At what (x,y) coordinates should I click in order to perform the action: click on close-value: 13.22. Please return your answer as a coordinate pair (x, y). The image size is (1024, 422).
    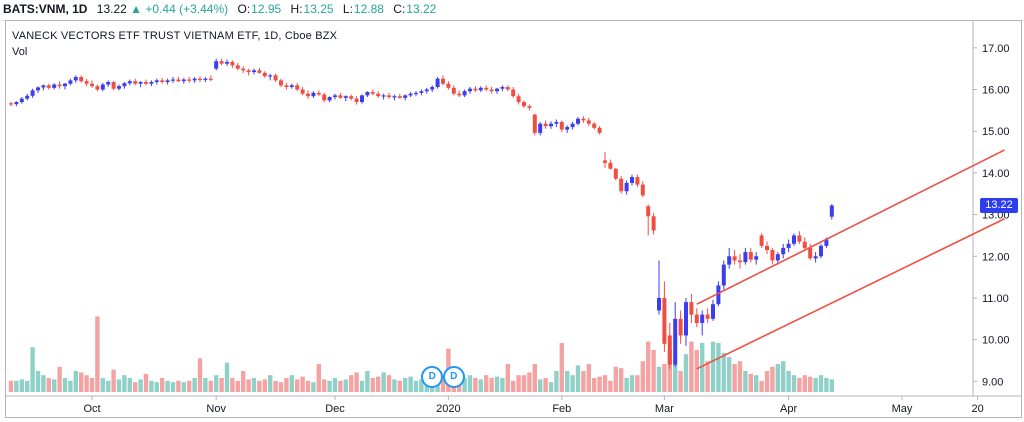
    Looking at the image, I should click on (421, 9).